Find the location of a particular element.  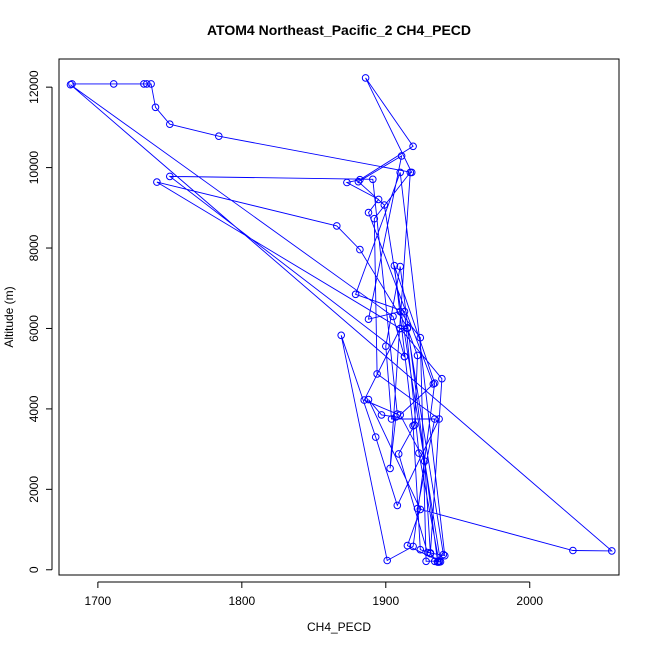

y-tick-label: 12000 is located at coordinates (34, 87).